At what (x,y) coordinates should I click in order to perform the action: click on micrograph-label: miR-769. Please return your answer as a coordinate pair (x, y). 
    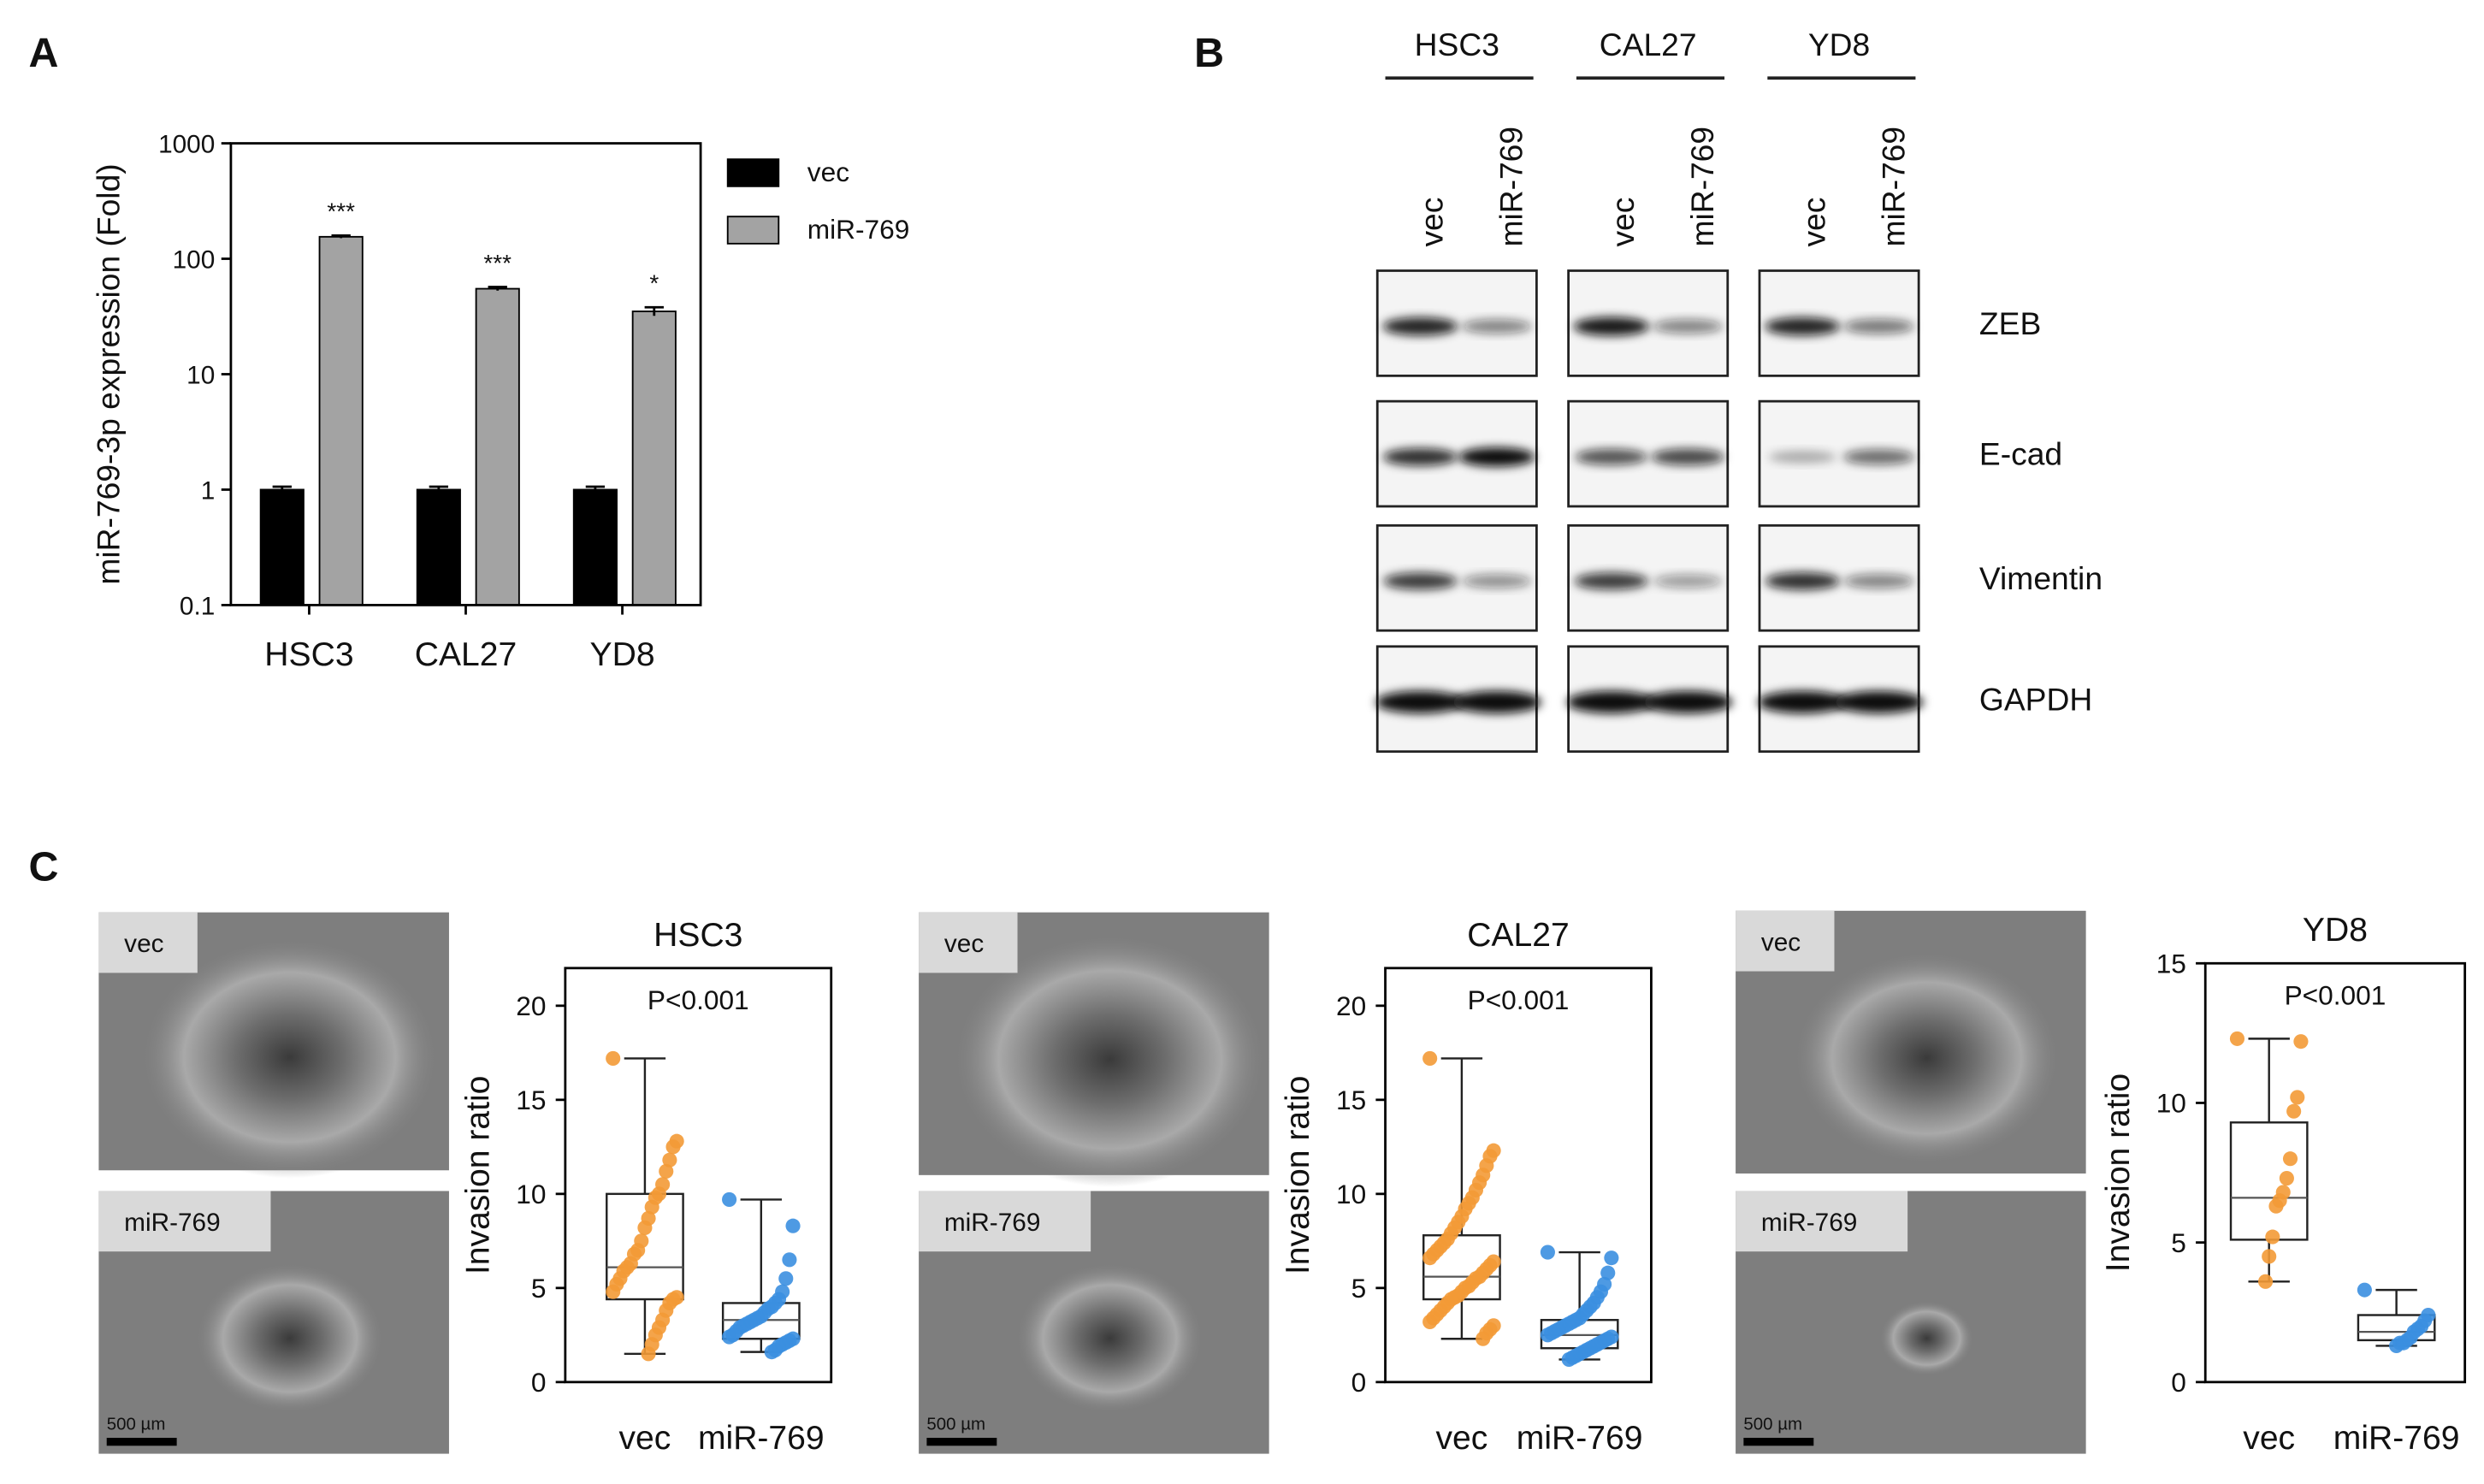
    Looking at the image, I should click on (1809, 1223).